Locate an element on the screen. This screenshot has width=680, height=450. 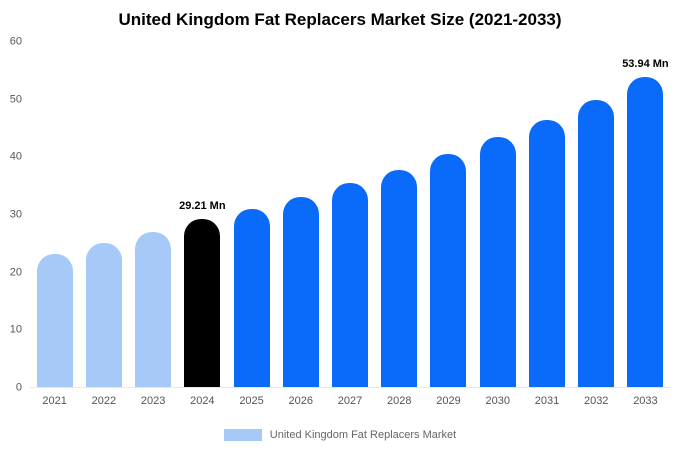
legend-label: United Kingdom Fat Replacers Market is located at coordinates (363, 435).